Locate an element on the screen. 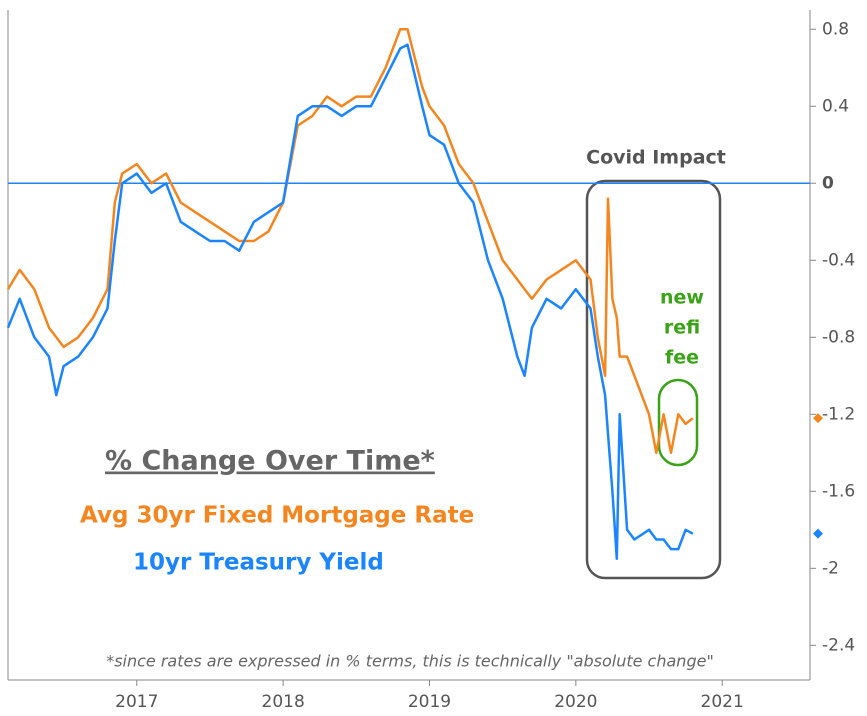  refi-box is located at coordinates (678, 422).